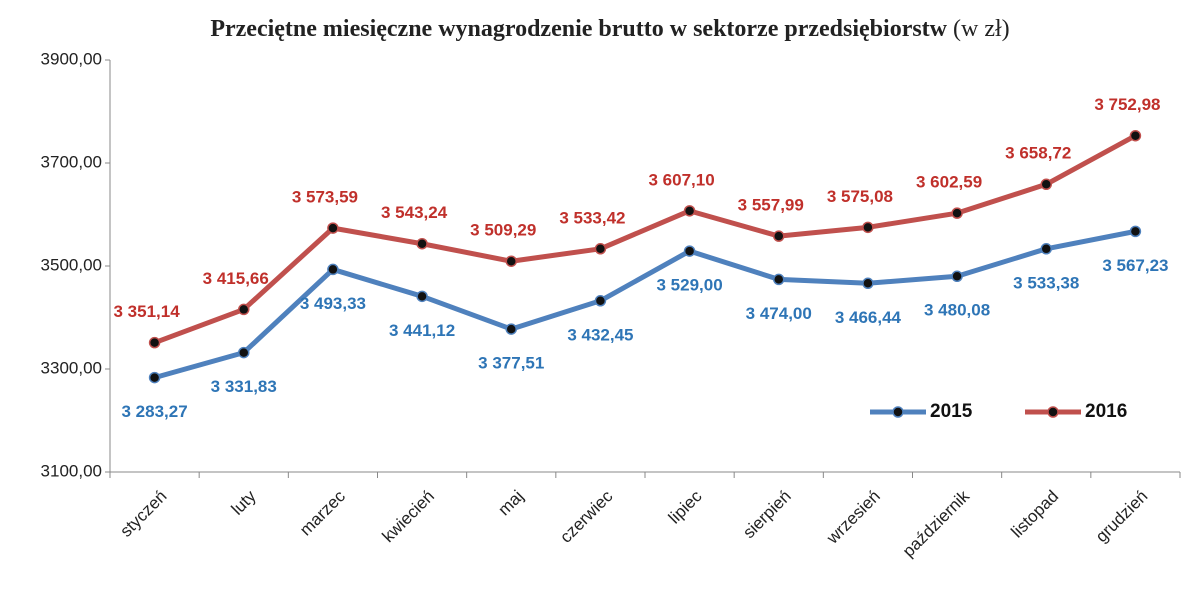 This screenshot has width=1196, height=590. What do you see at coordinates (981, 29) in the screenshot?
I see `subtitle: (w zł)` at bounding box center [981, 29].